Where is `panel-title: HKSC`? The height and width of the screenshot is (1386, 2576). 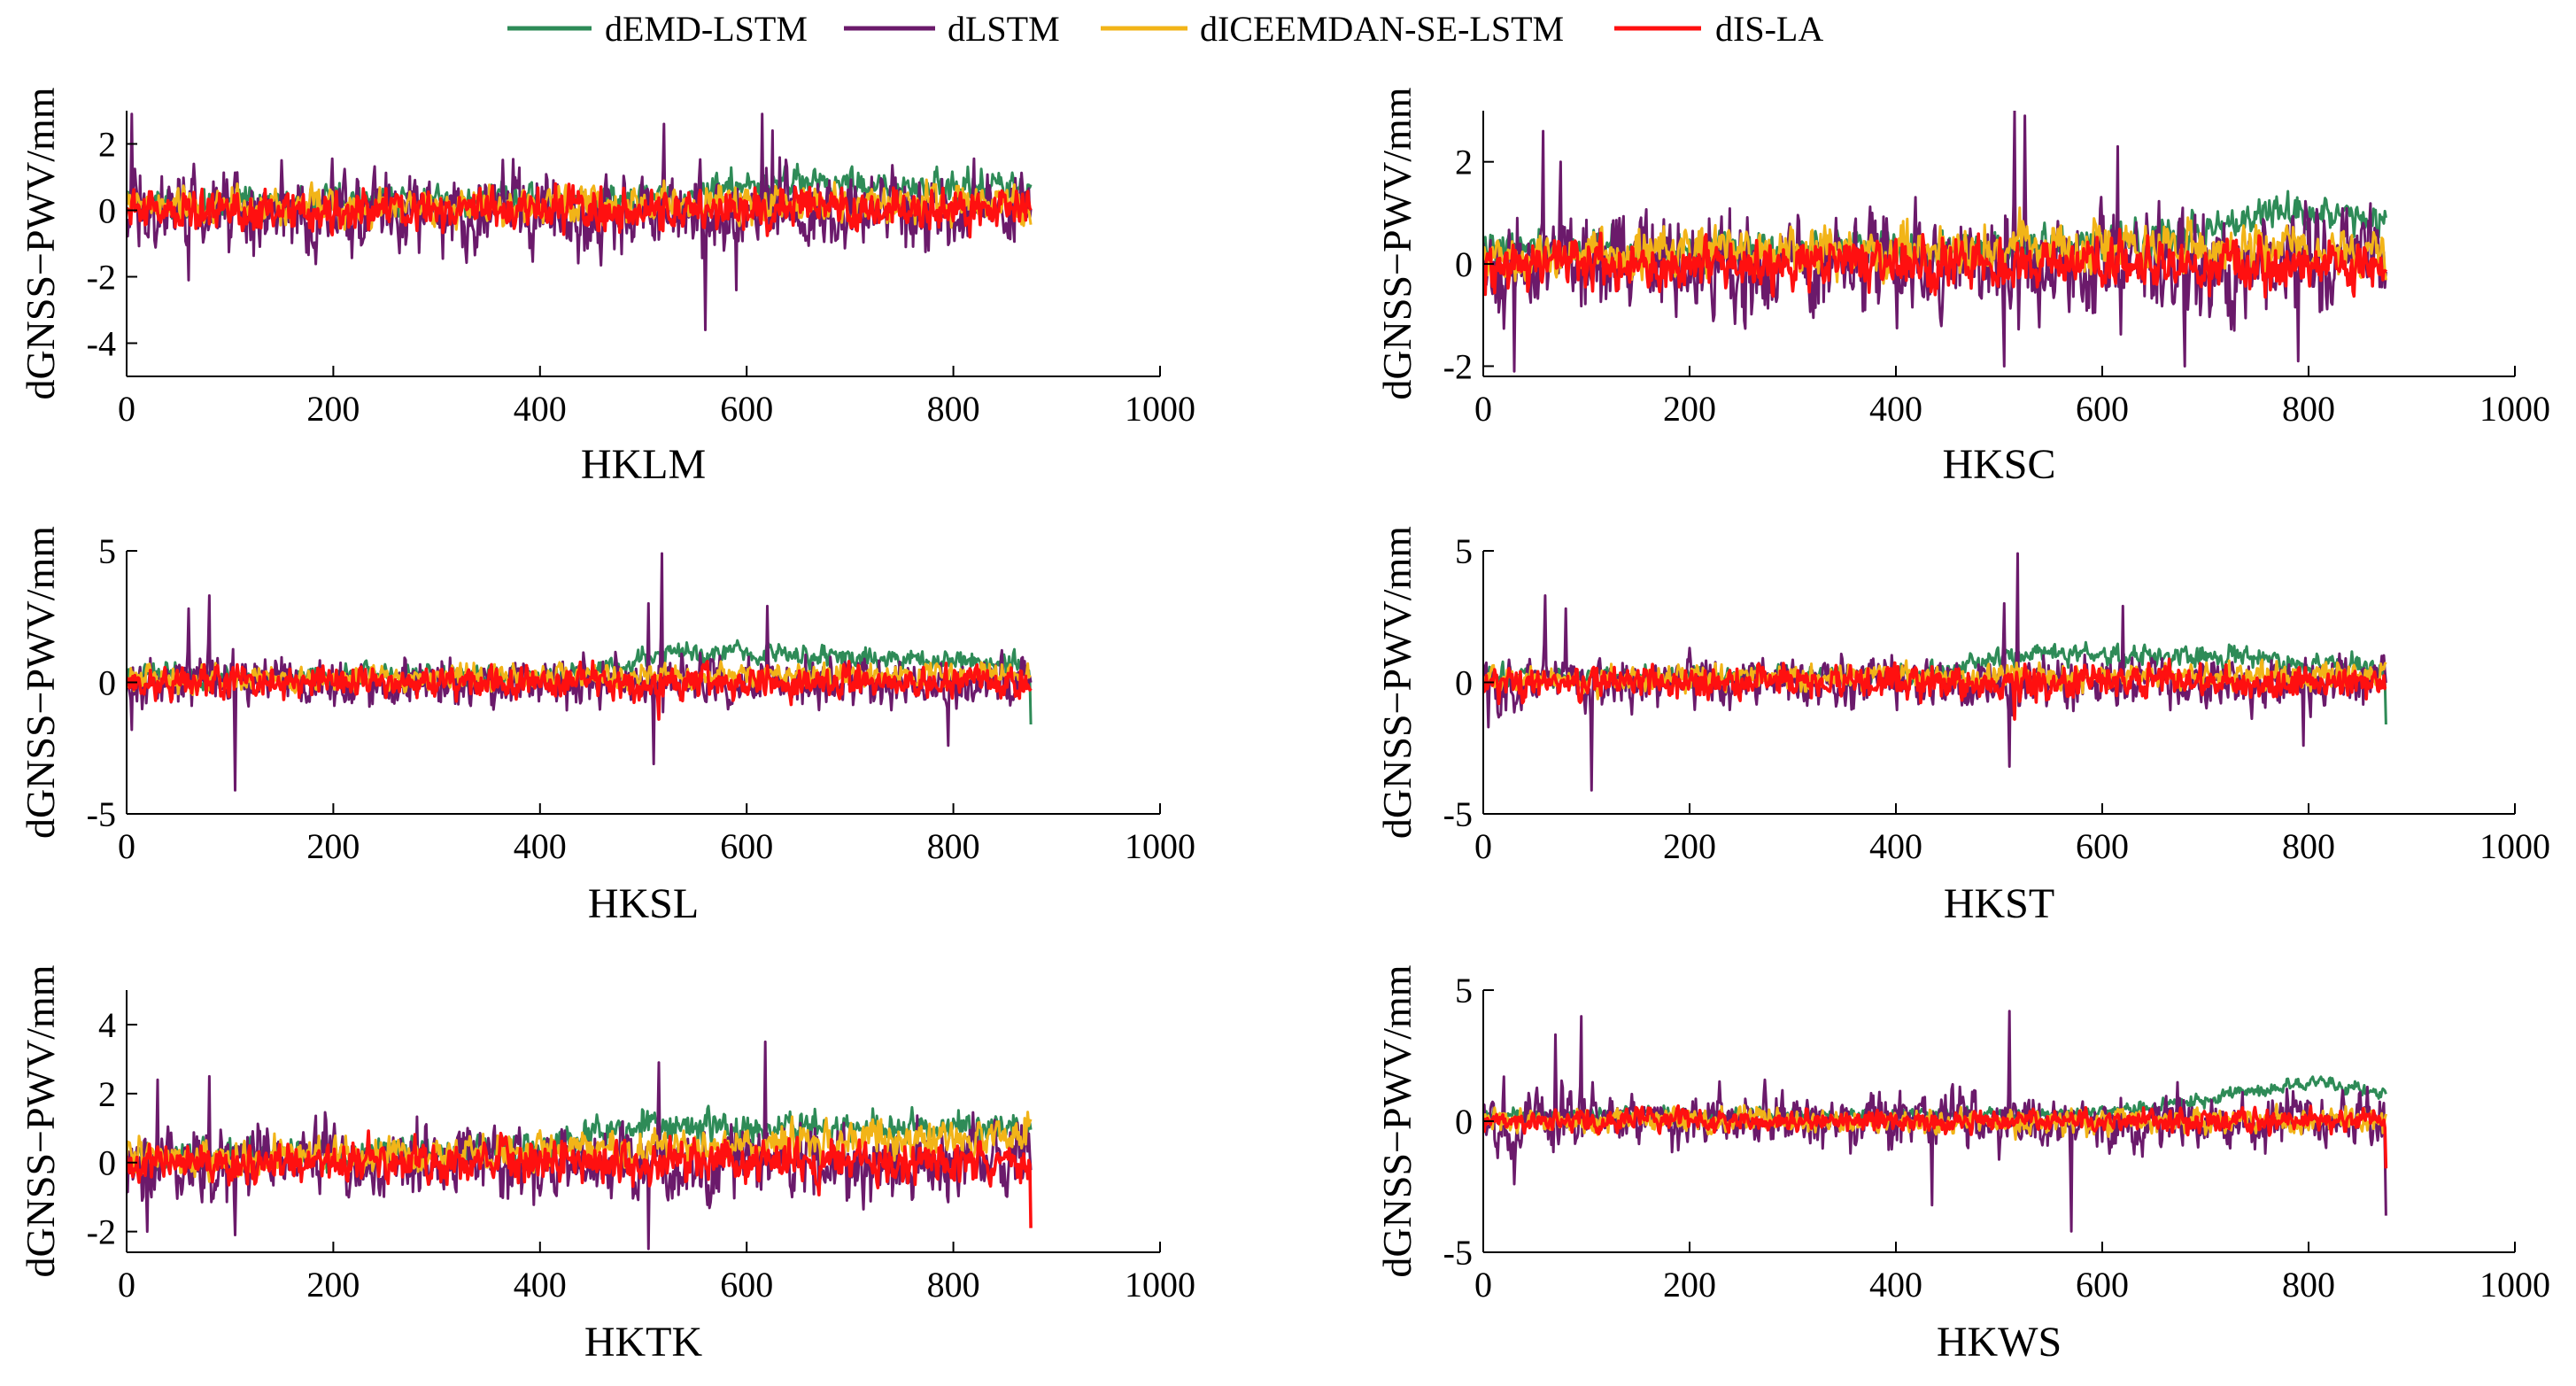 panel-title: HKSC is located at coordinates (1998, 465).